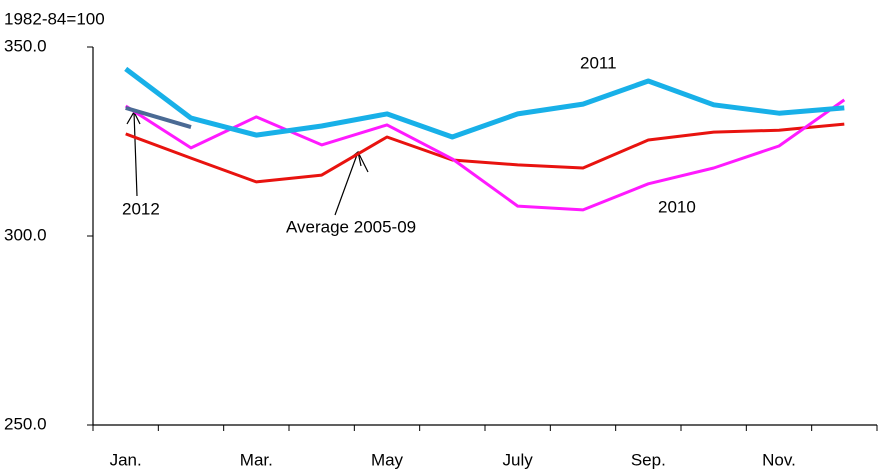 This screenshot has height=472, width=883. I want to click on series-label: 2010, so click(677, 206).